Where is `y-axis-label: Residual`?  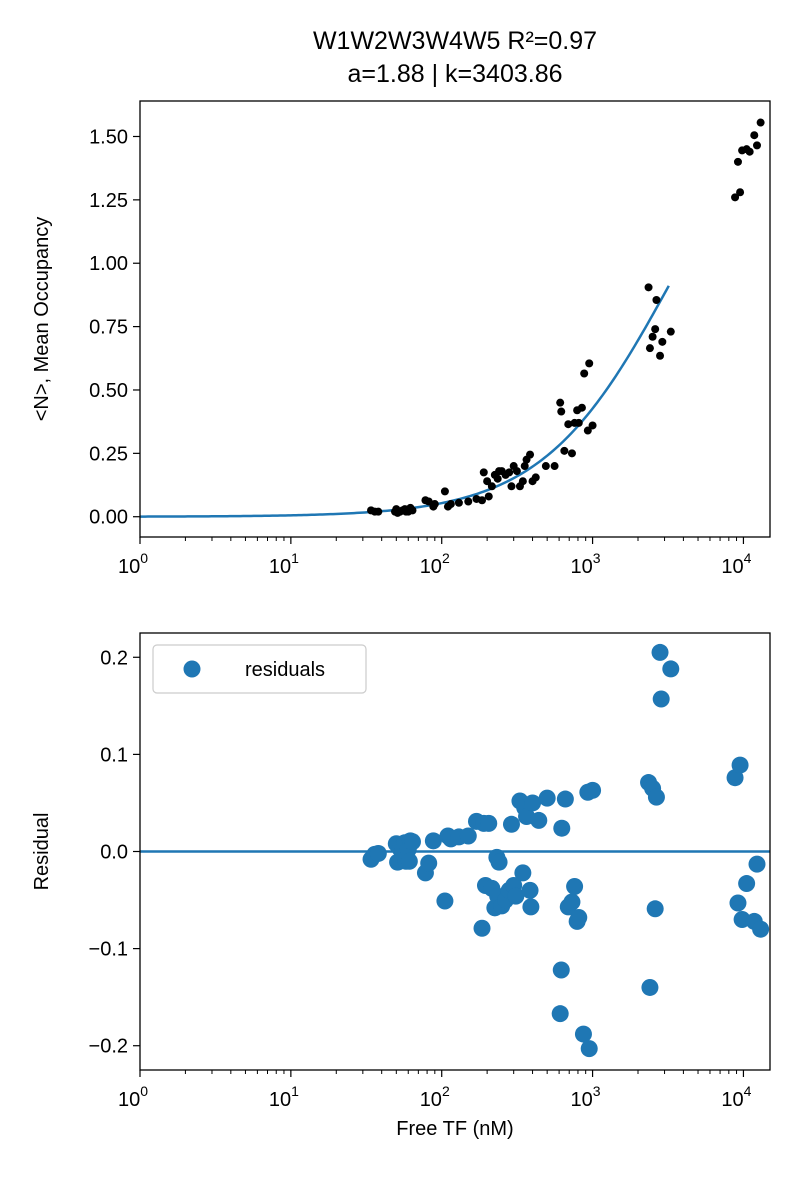 y-axis-label: Residual is located at coordinates (42, 852).